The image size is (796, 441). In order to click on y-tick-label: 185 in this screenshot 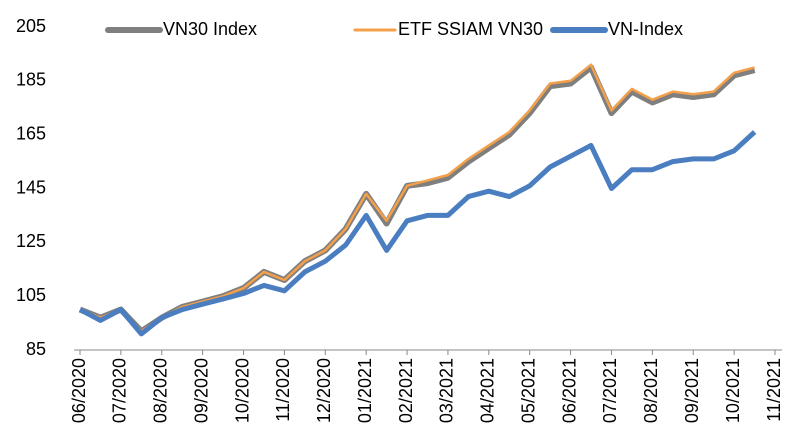, I will do `click(31, 80)`.